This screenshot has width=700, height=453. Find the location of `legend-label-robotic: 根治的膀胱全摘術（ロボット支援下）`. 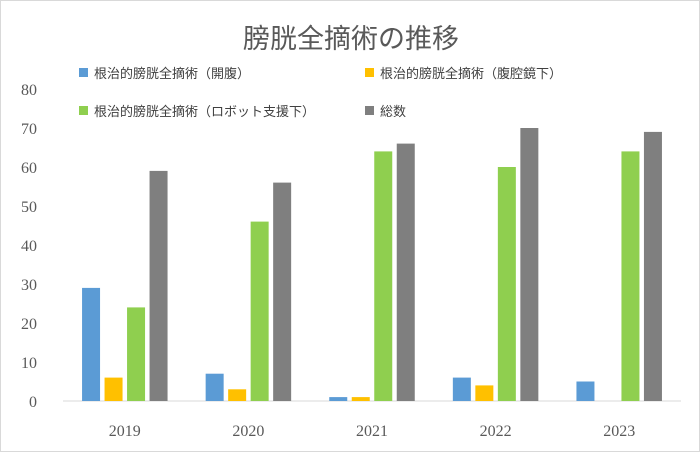

legend-label-robotic: 根治的膀胱全摘術（ロボット支援下） is located at coordinates (205, 112).